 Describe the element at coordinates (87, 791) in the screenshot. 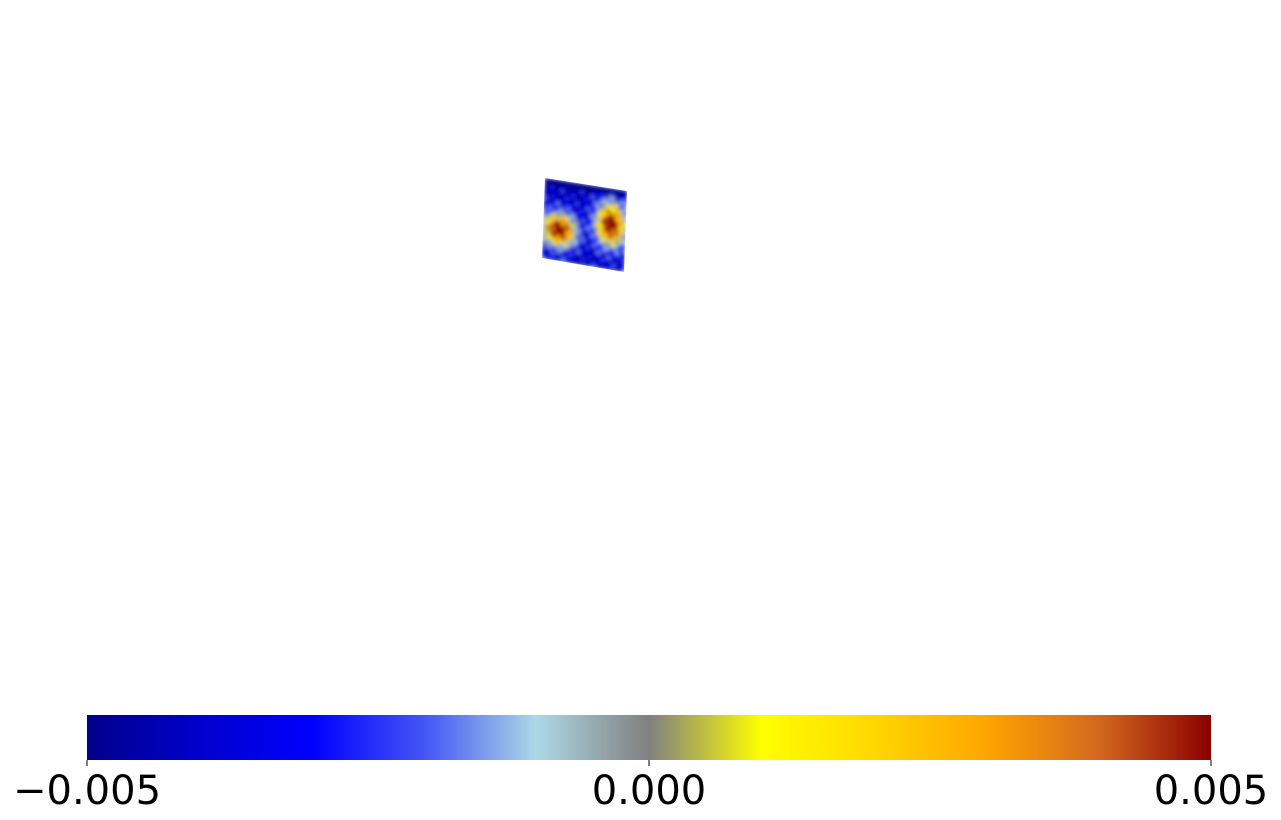

I see `colorbar-tick-label: −0.005` at that location.